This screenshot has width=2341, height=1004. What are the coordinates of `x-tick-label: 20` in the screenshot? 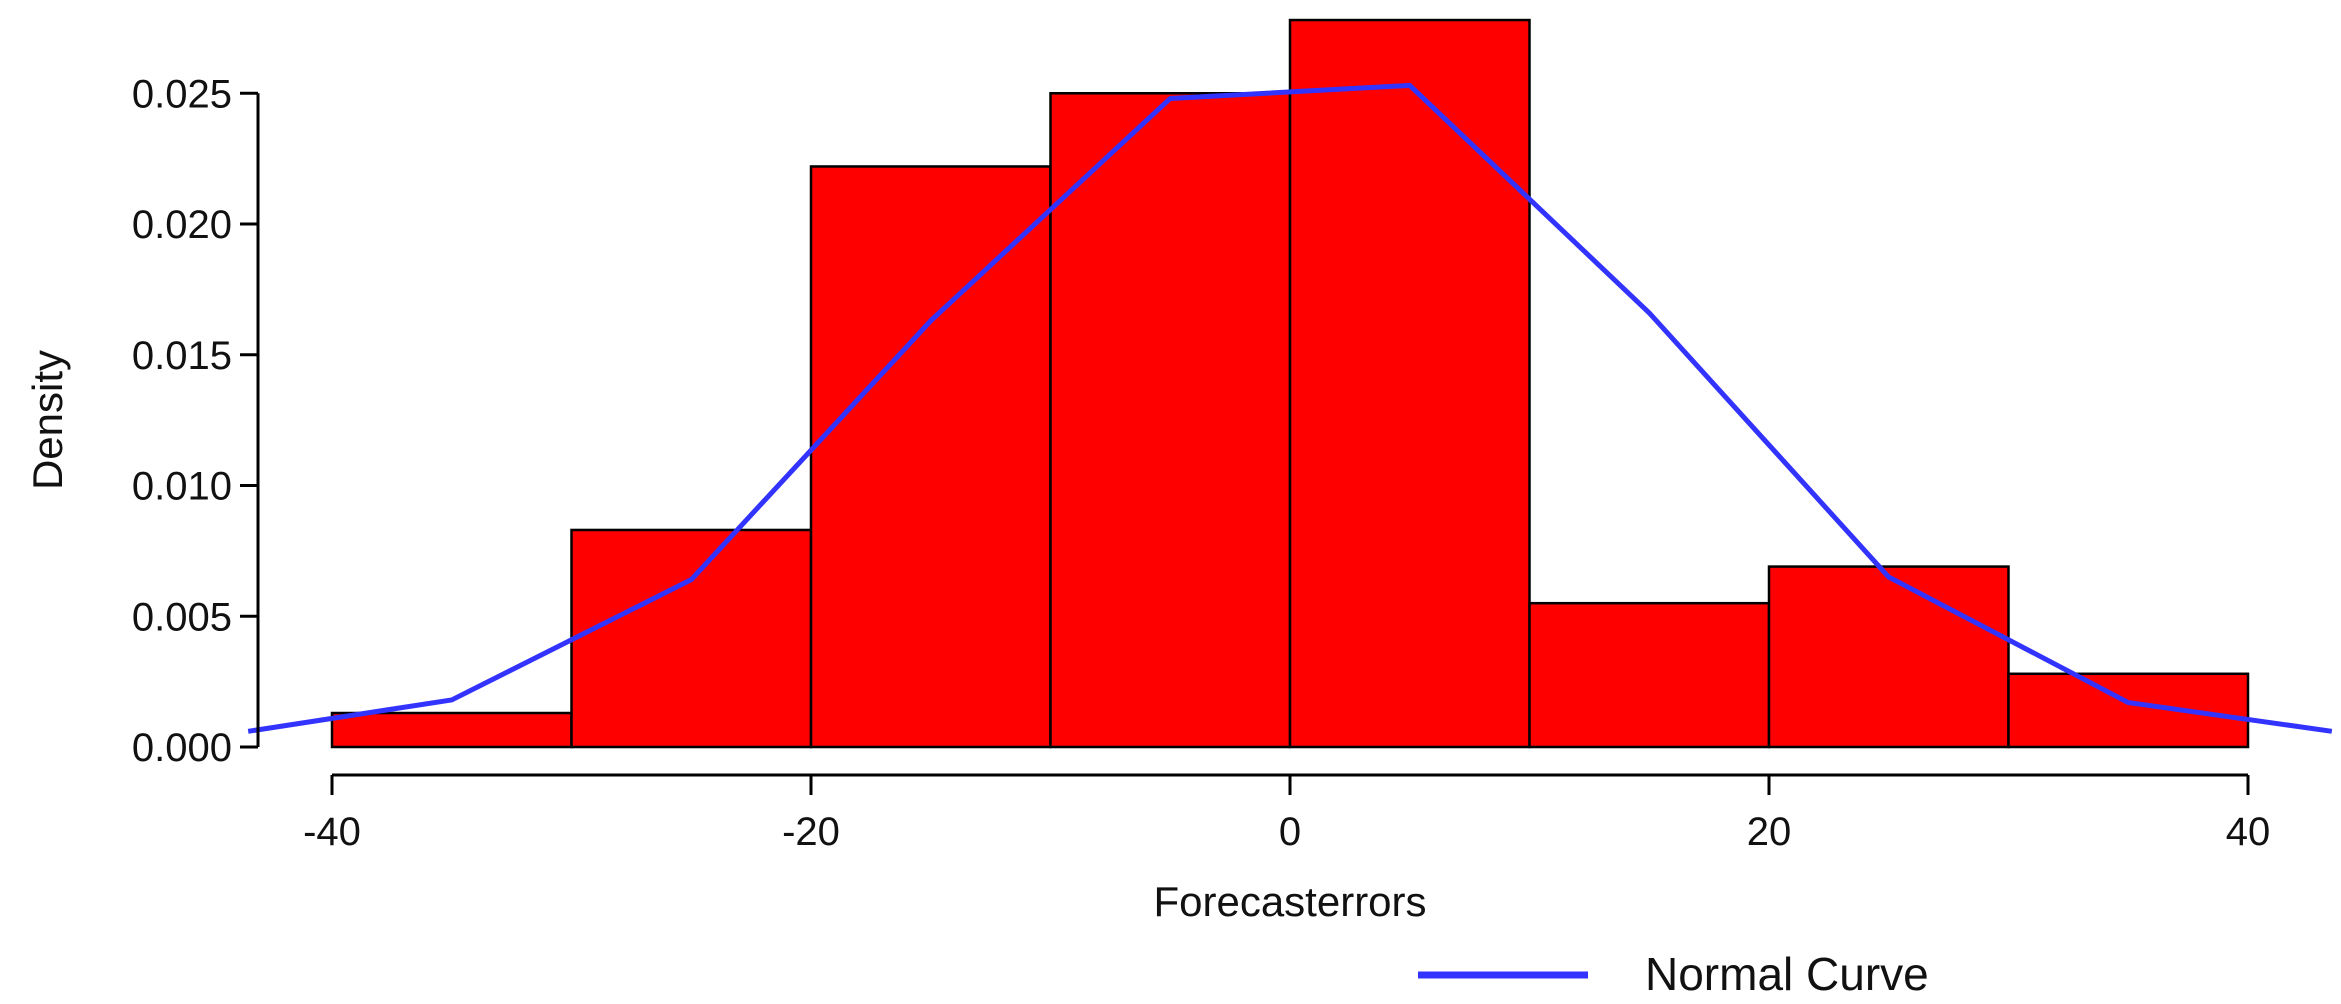 It's located at (1769, 832).